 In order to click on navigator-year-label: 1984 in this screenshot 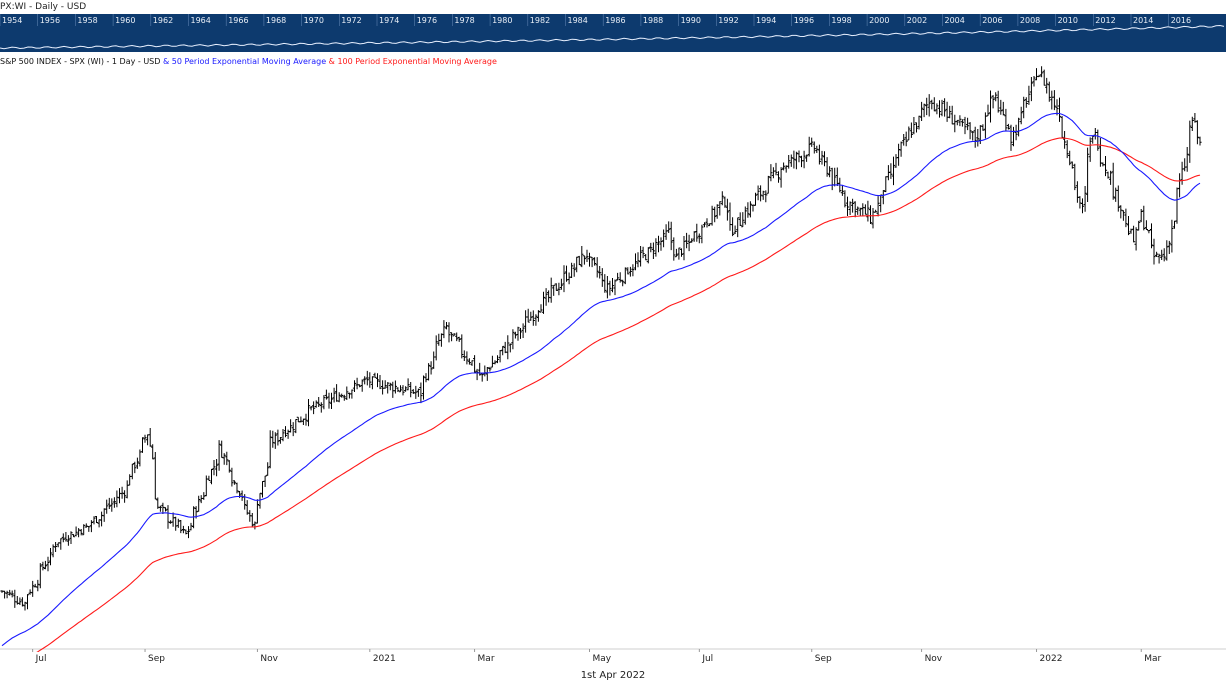, I will do `click(577, 20)`.